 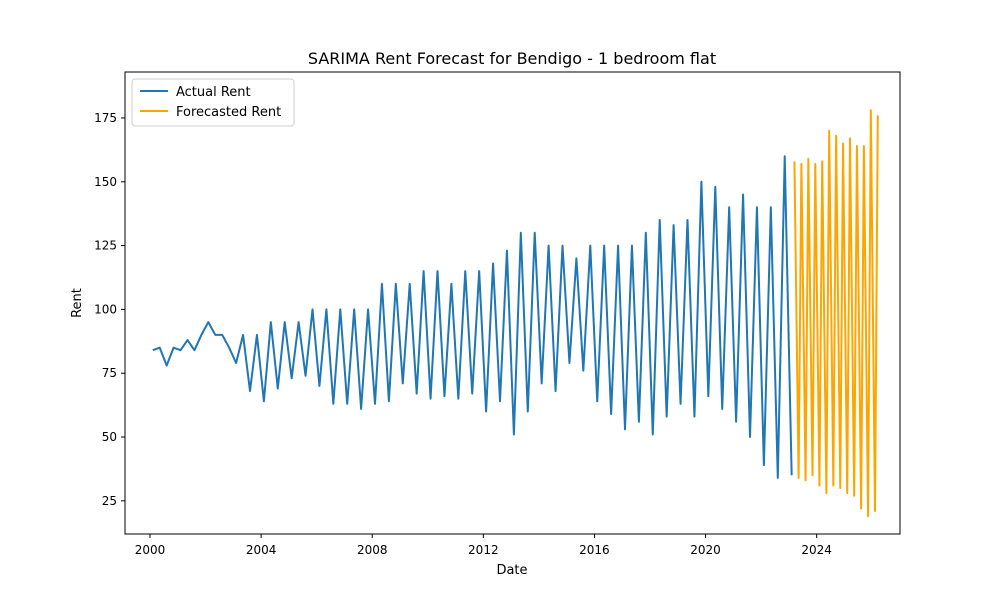 What do you see at coordinates (372, 550) in the screenshot?
I see `x-tick-label: 2008` at bounding box center [372, 550].